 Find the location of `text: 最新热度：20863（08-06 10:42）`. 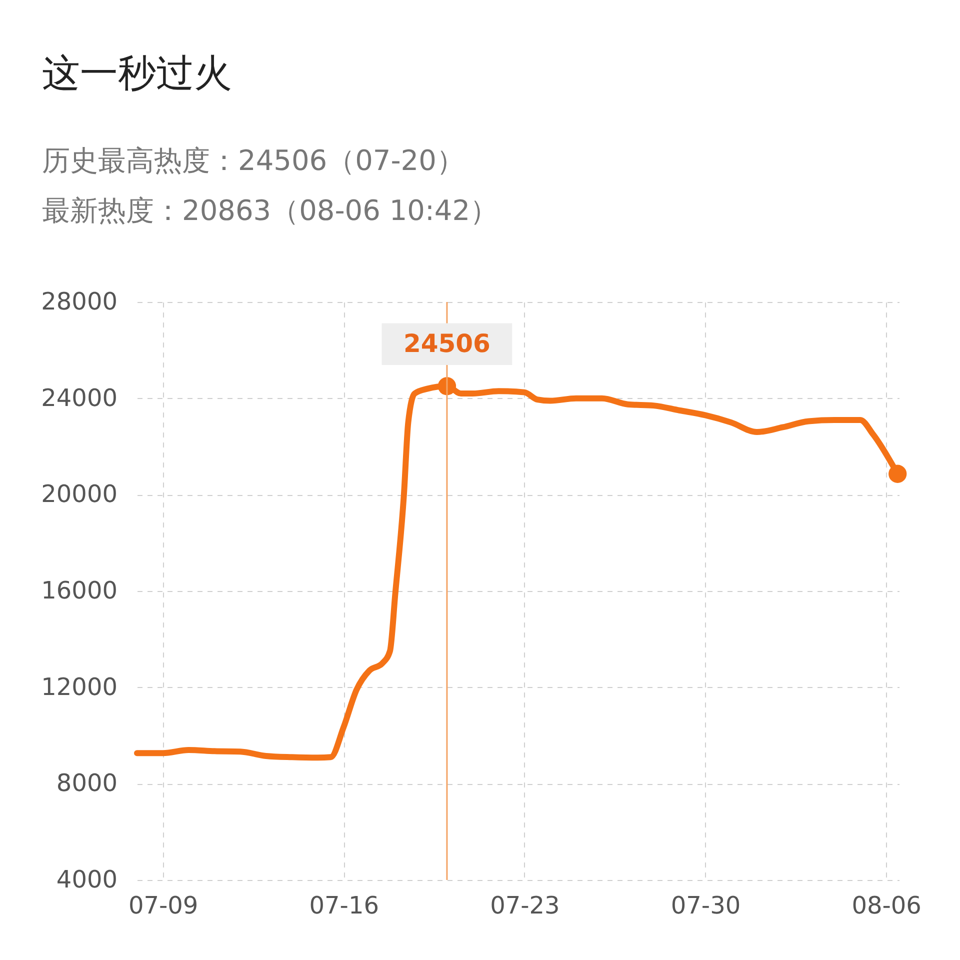

text: 最新热度：20863（08-06 10:42） is located at coordinates (270, 211).